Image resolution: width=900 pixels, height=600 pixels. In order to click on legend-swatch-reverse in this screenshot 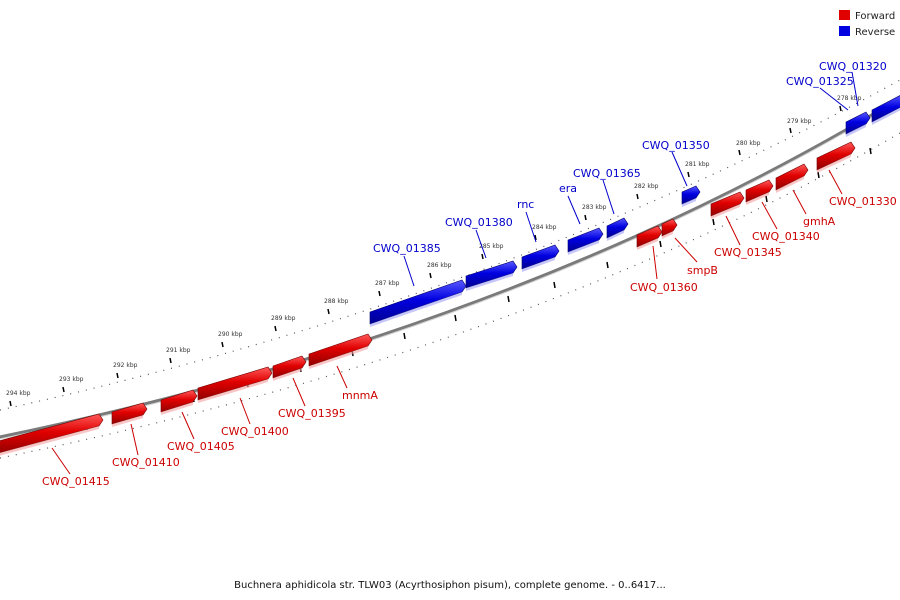, I will do `click(844, 31)`.